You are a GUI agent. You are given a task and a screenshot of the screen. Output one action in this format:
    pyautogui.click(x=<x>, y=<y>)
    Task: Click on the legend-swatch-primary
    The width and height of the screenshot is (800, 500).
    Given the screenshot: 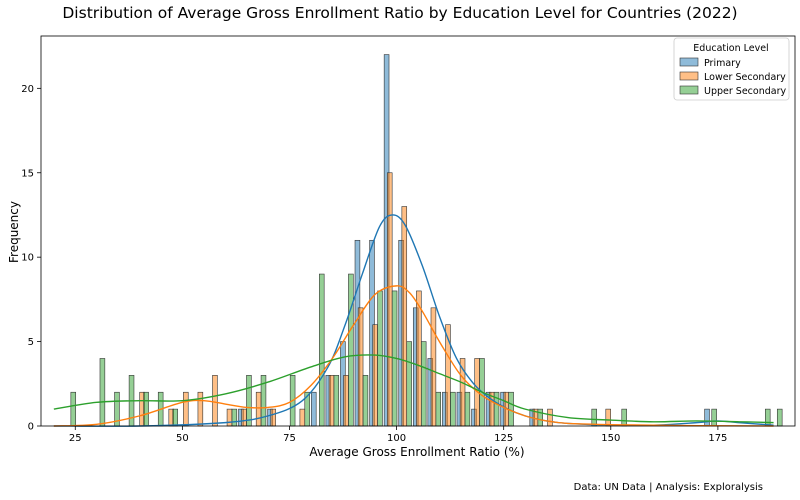 What is the action you would take?
    pyautogui.click(x=689, y=62)
    